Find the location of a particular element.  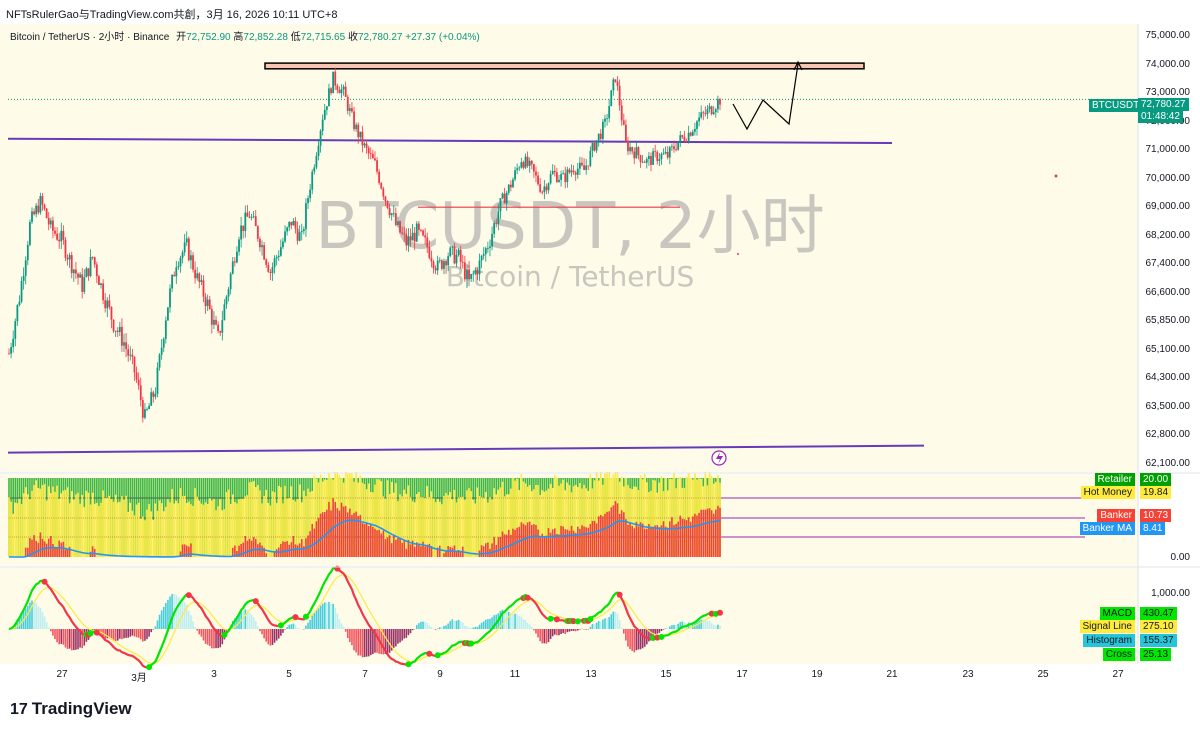

tradingview-logo-icon: 17 is located at coordinates (19, 709).